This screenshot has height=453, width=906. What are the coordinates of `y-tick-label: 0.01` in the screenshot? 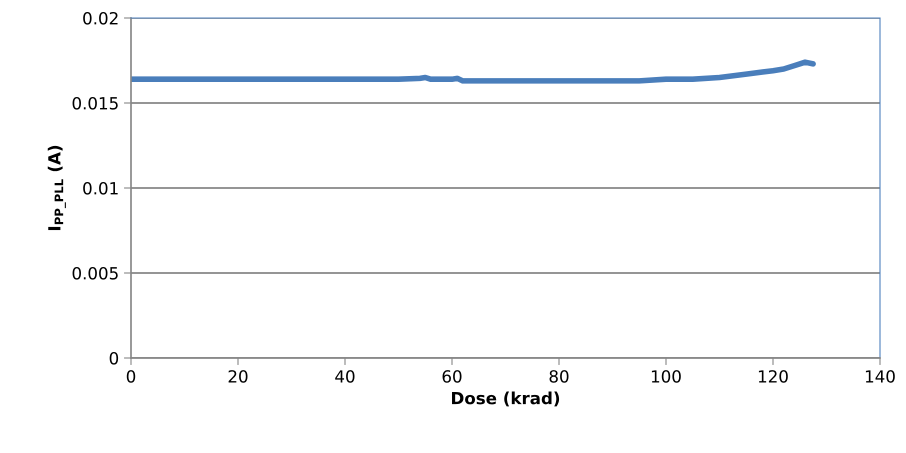 It's located at (100, 188).